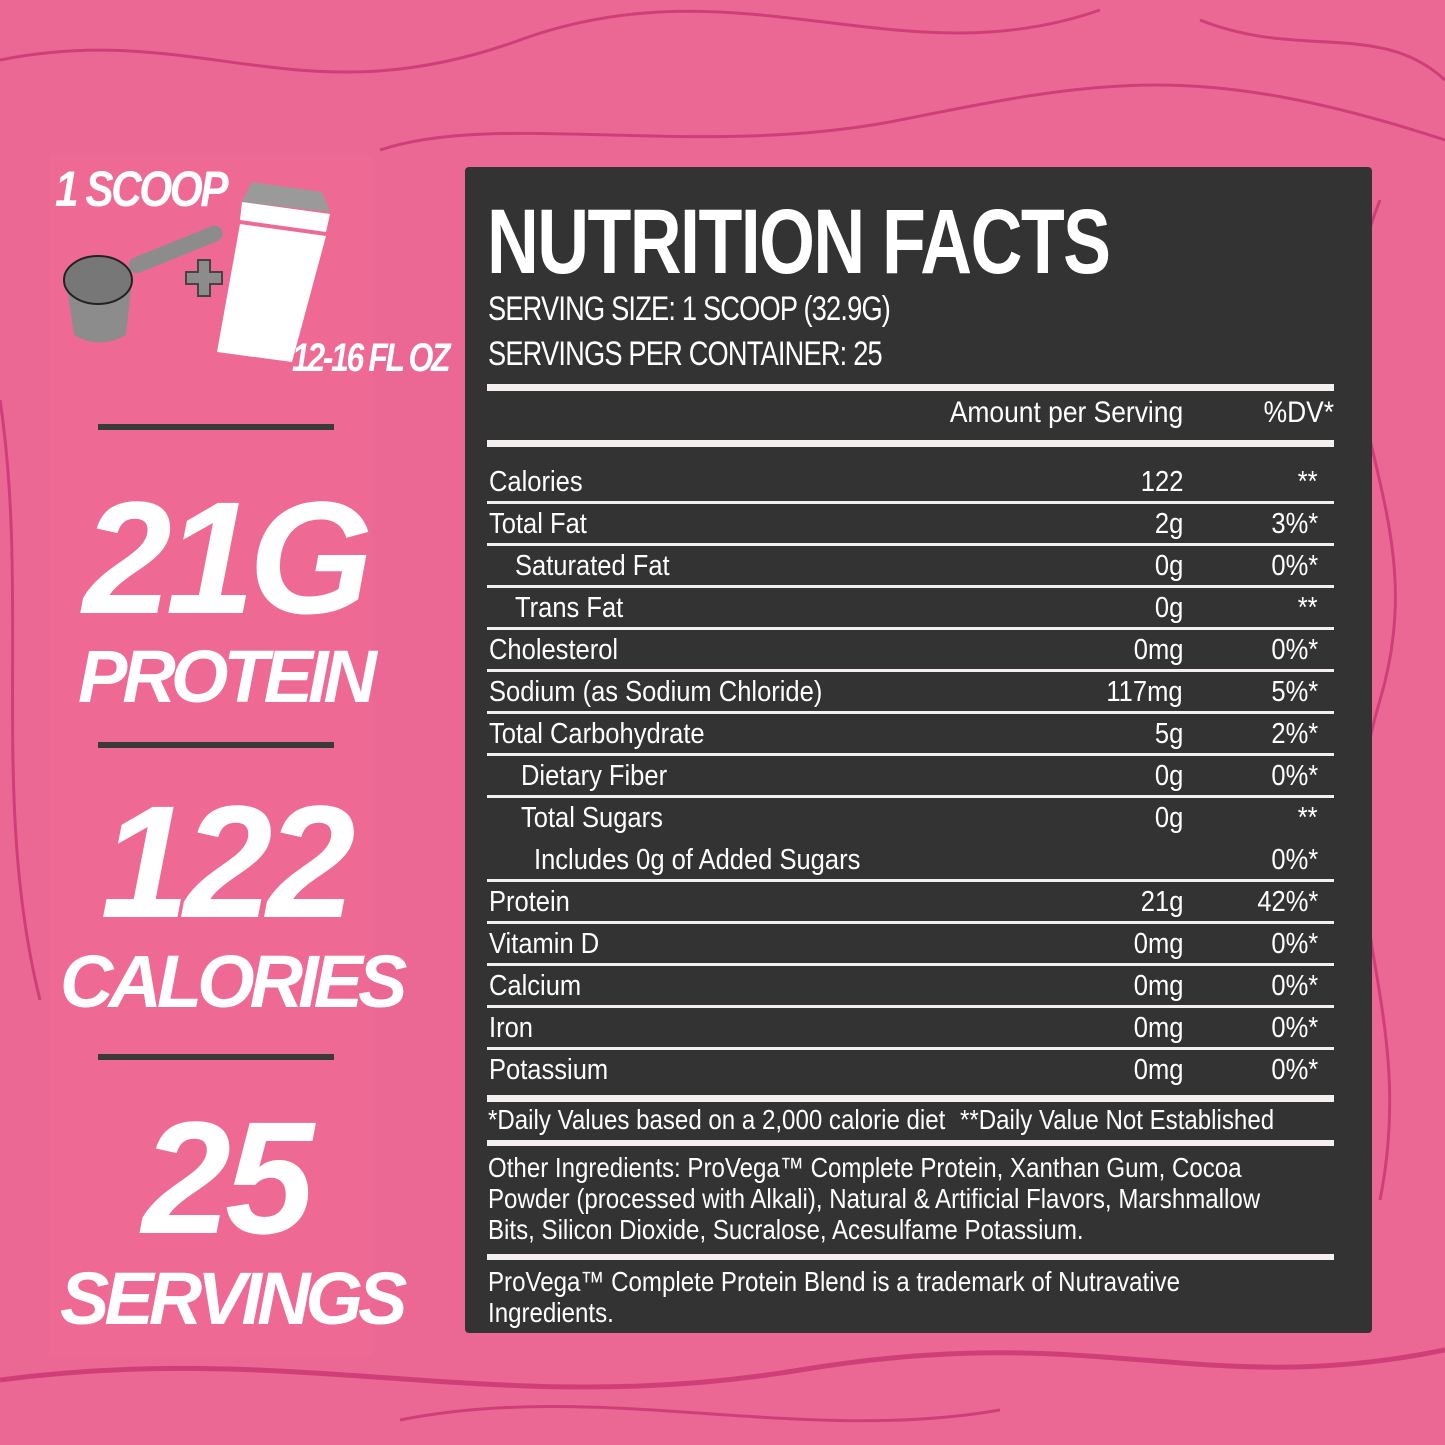  What do you see at coordinates (529, 902) in the screenshot?
I see `nutrient-name: Protein` at bounding box center [529, 902].